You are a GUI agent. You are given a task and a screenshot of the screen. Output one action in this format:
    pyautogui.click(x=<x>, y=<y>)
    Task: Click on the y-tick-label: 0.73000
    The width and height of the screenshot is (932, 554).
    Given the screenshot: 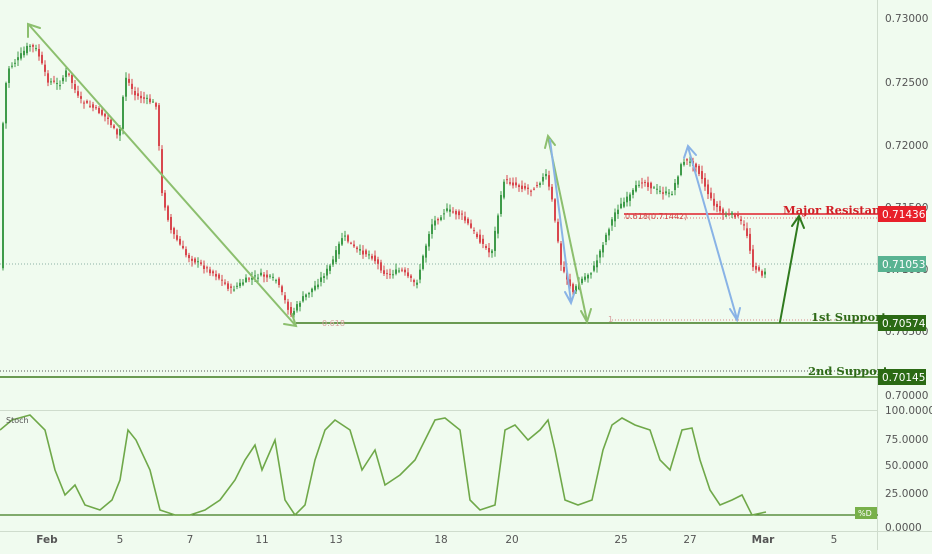 What is the action you would take?
    pyautogui.click(x=906, y=19)
    